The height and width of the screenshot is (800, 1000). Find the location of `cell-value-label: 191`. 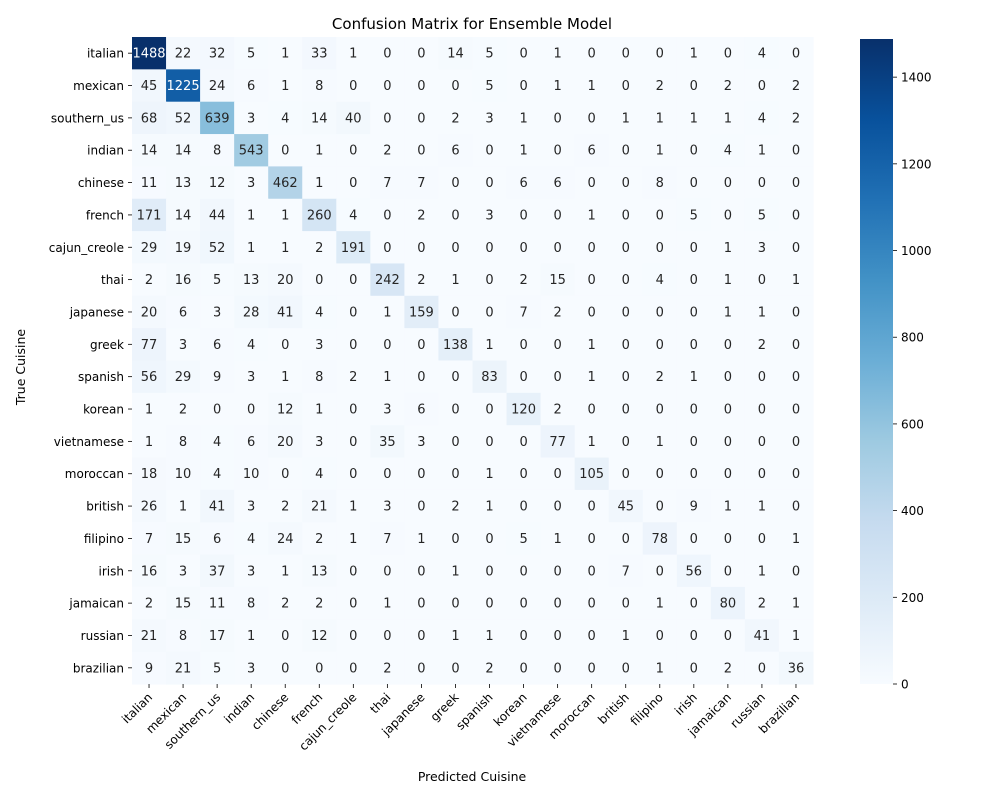

cell-value-label: 191 is located at coordinates (353, 248).